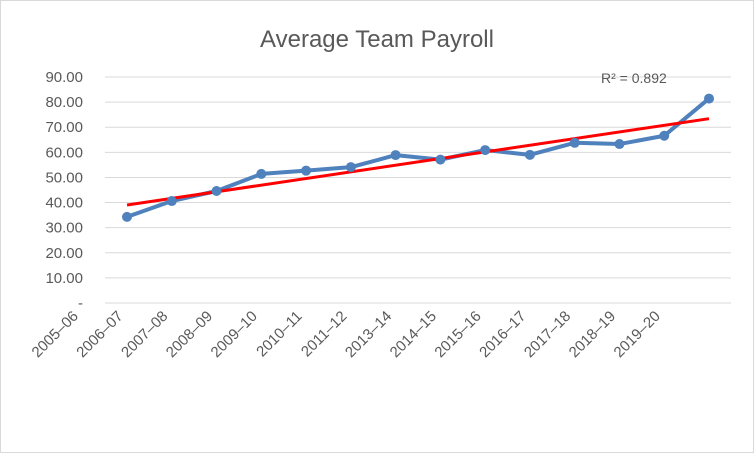 The image size is (754, 453). I want to click on x-tick-label: 2017–18, so click(547, 334).